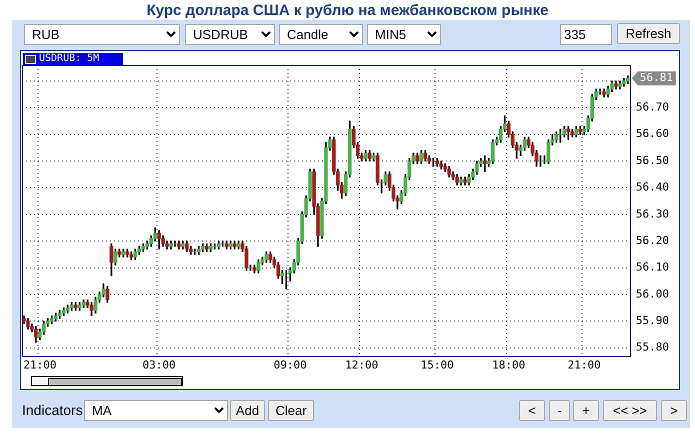 This screenshot has width=695, height=435. I want to click on text: Clear, so click(291, 410).